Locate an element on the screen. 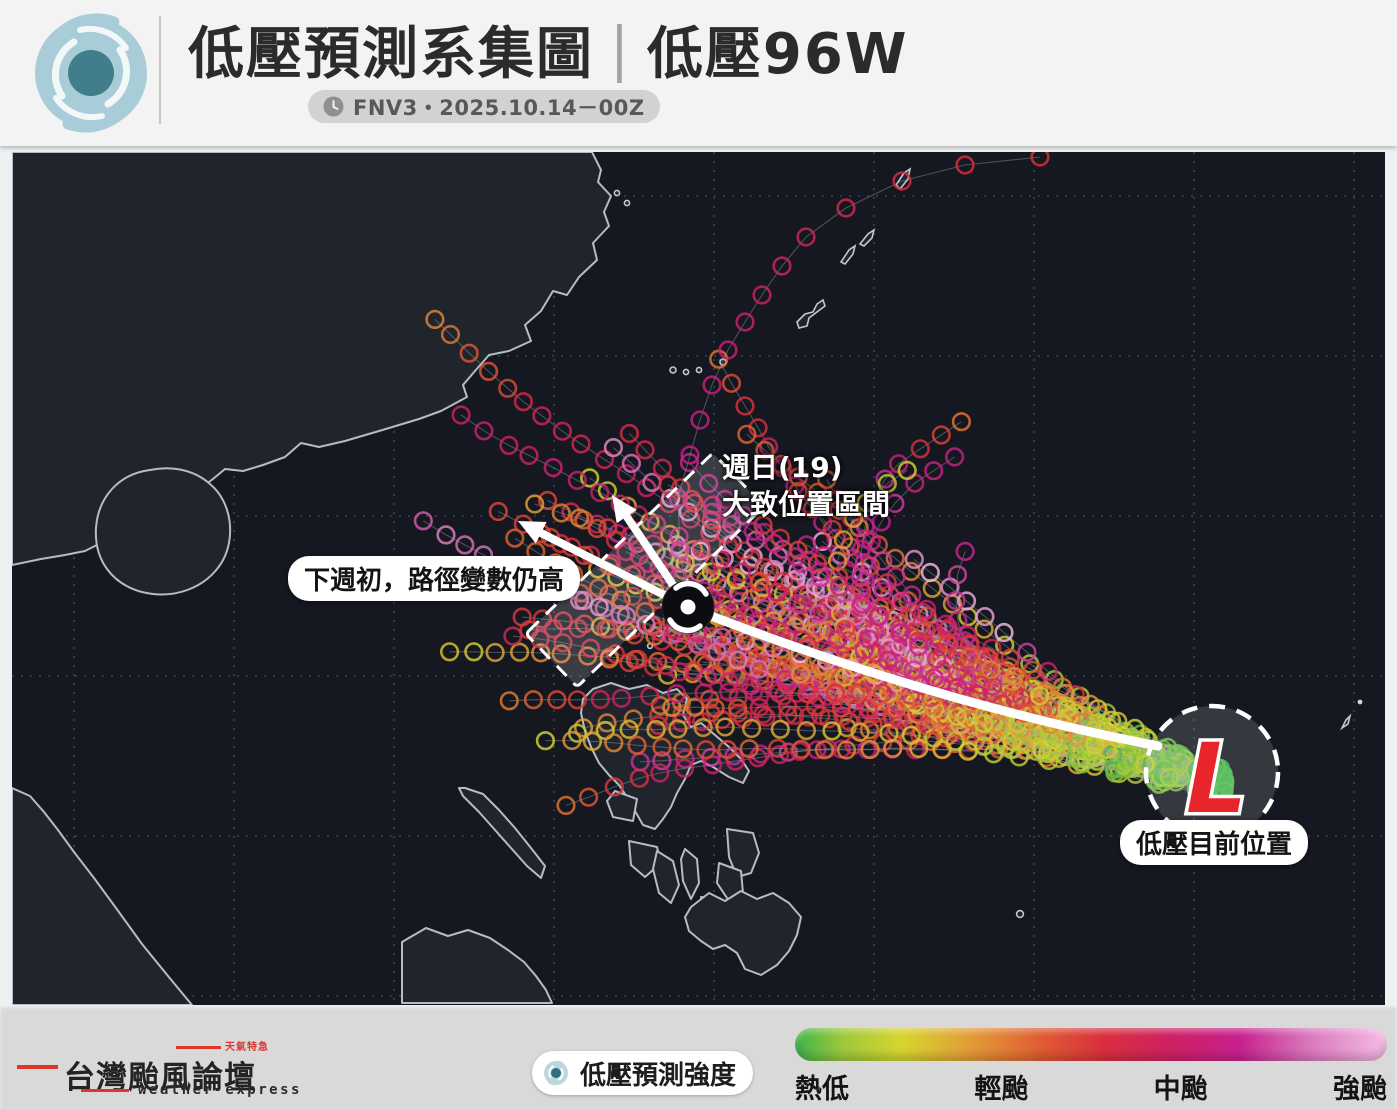 Image resolution: width=1397 pixels, height=1109 pixels. hainan-island is located at coordinates (163, 531).